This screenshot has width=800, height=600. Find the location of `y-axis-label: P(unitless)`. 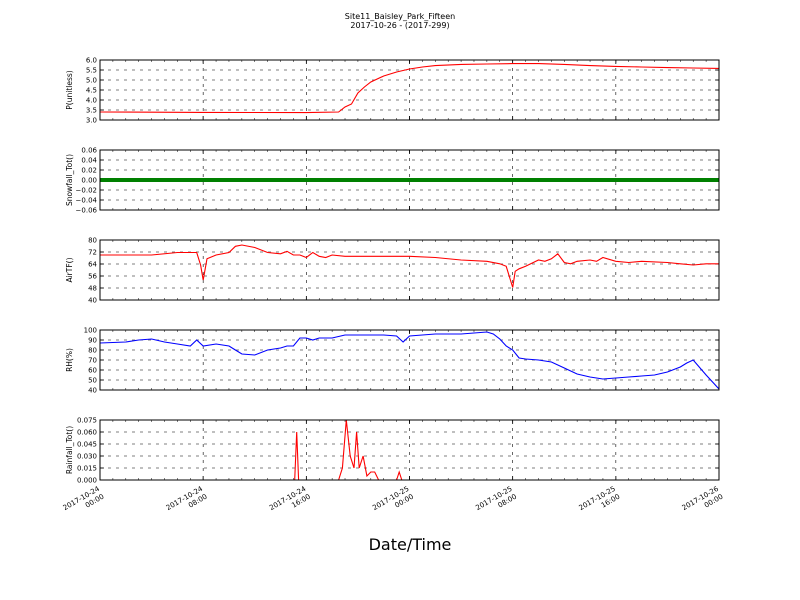

y-axis-label: P(unitless) is located at coordinates (69, 89).